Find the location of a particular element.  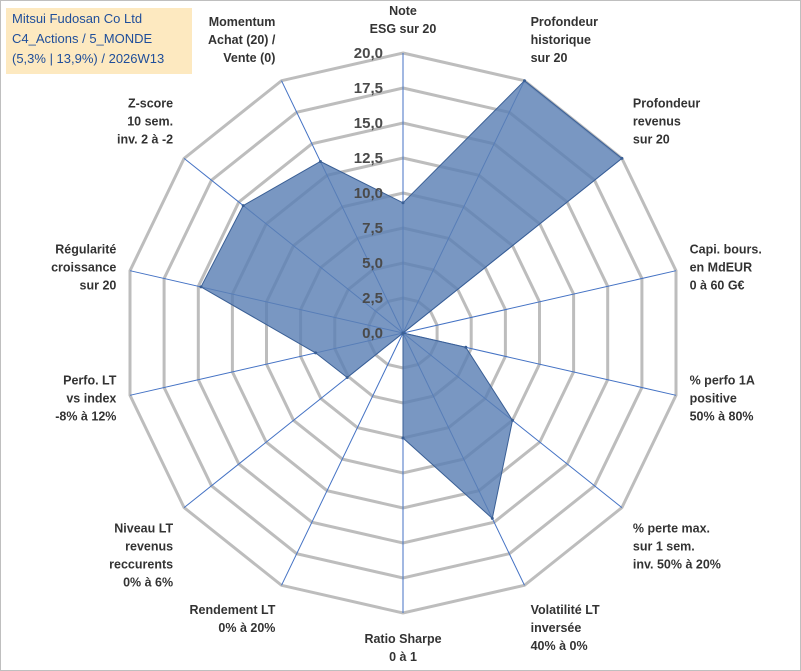

axis-label-6: Volatilité LT inversée 40% à 0% is located at coordinates (565, 628).